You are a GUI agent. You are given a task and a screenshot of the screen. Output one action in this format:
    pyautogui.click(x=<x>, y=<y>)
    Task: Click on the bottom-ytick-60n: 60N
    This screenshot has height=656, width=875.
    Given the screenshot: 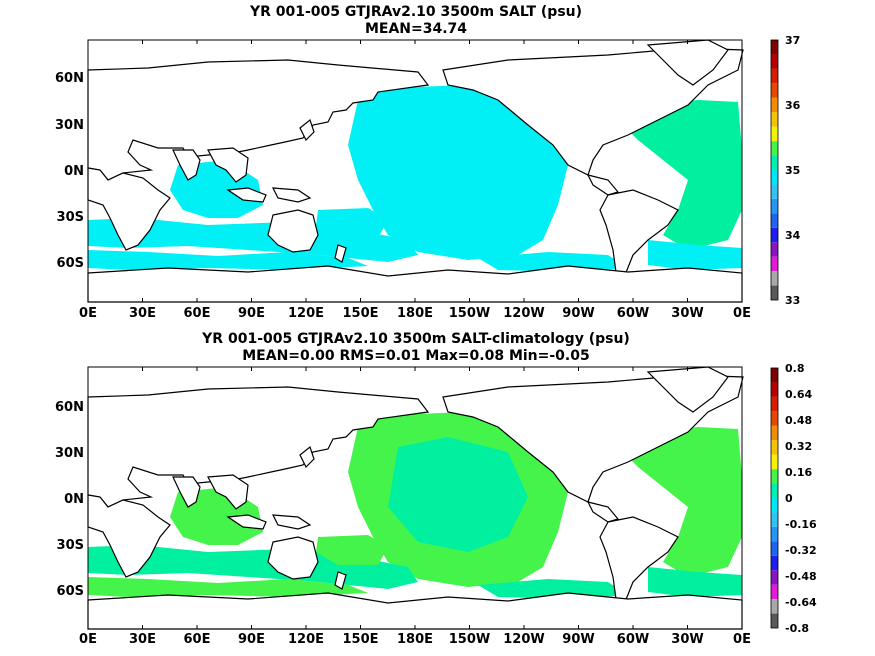 What is the action you would take?
    pyautogui.click(x=69, y=407)
    